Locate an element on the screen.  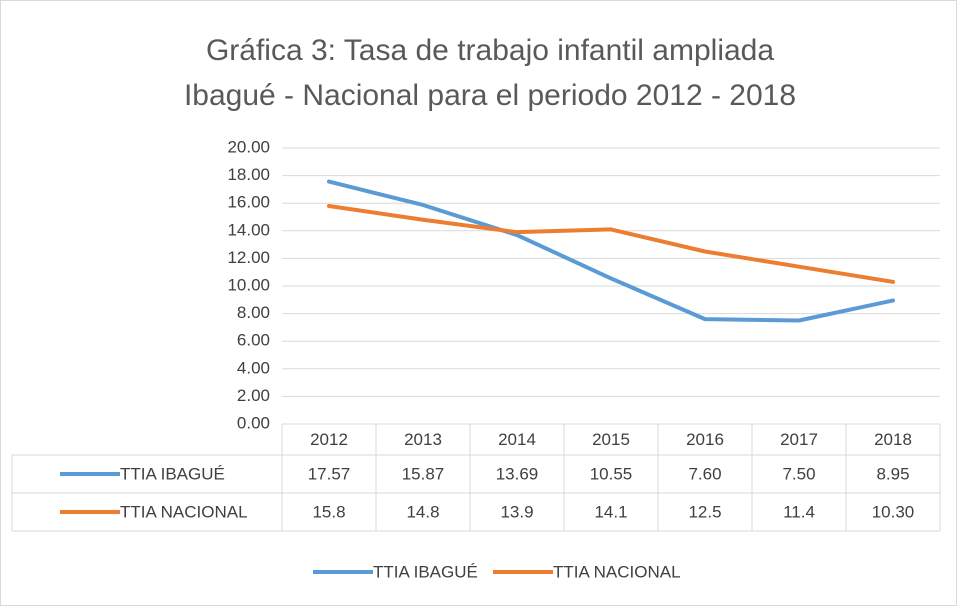
table-series-name: TTIA NACIONAL is located at coordinates (184, 511).